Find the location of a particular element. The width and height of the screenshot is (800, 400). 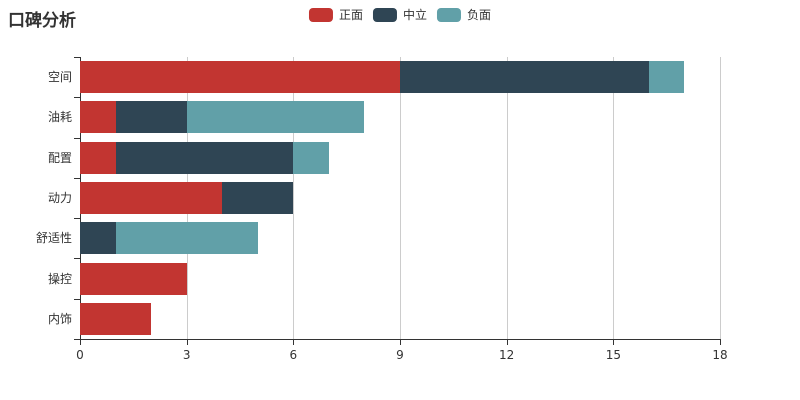

legend-label: 正面 is located at coordinates (350, 15).